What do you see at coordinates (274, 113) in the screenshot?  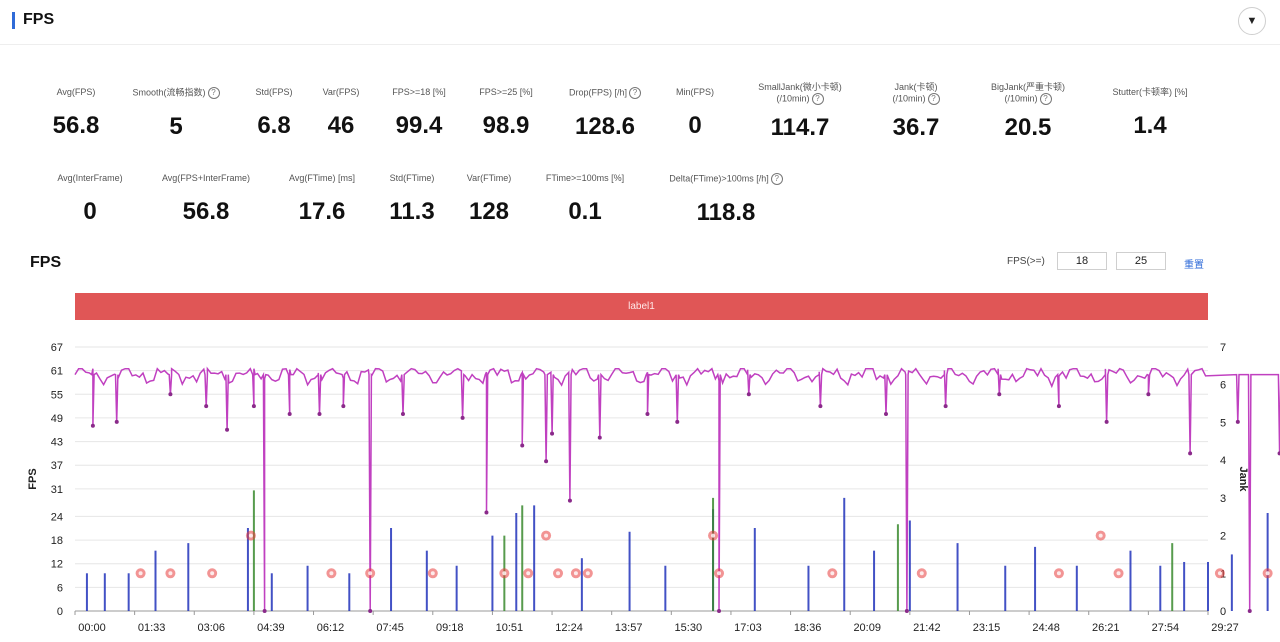 I see `row1-metric: Std(FPS) 6.8` at bounding box center [274, 113].